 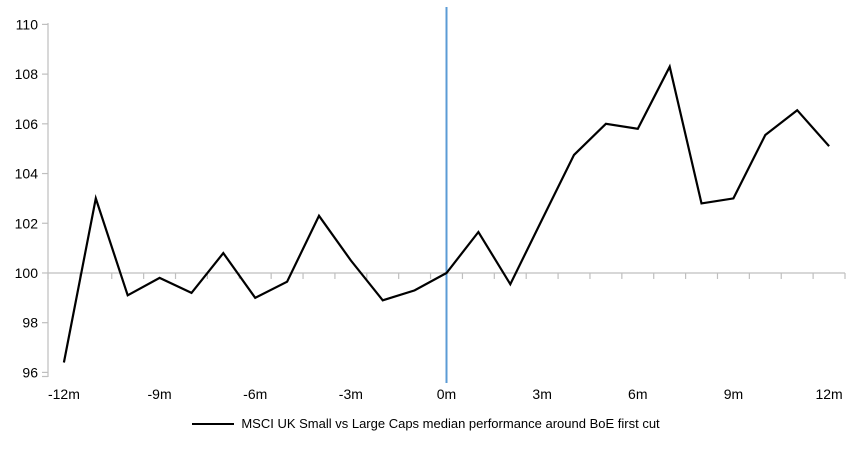 What do you see at coordinates (27, 174) in the screenshot?
I see `y-tick-label: 104` at bounding box center [27, 174].